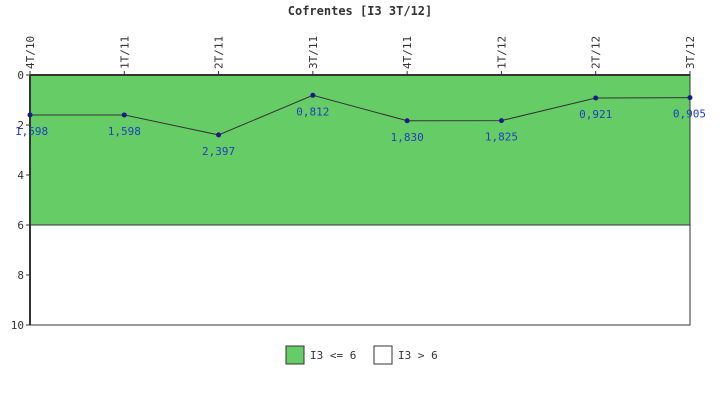 This screenshot has height=400, width=720. What do you see at coordinates (20, 225) in the screenshot?
I see `y-tick-label: 6` at bounding box center [20, 225].